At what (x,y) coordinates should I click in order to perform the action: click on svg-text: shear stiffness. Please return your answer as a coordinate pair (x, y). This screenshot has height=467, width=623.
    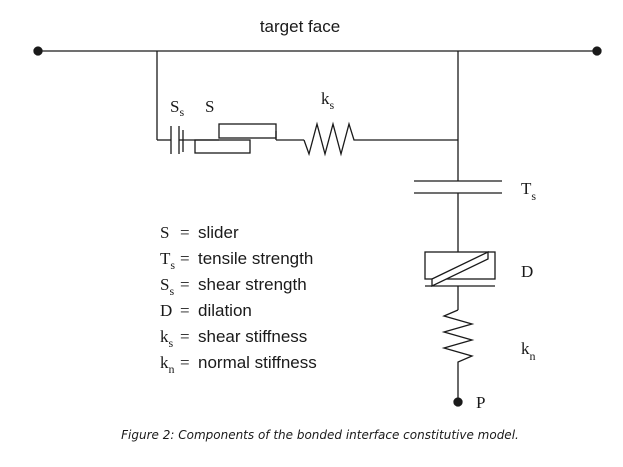
    Looking at the image, I should click on (252, 336).